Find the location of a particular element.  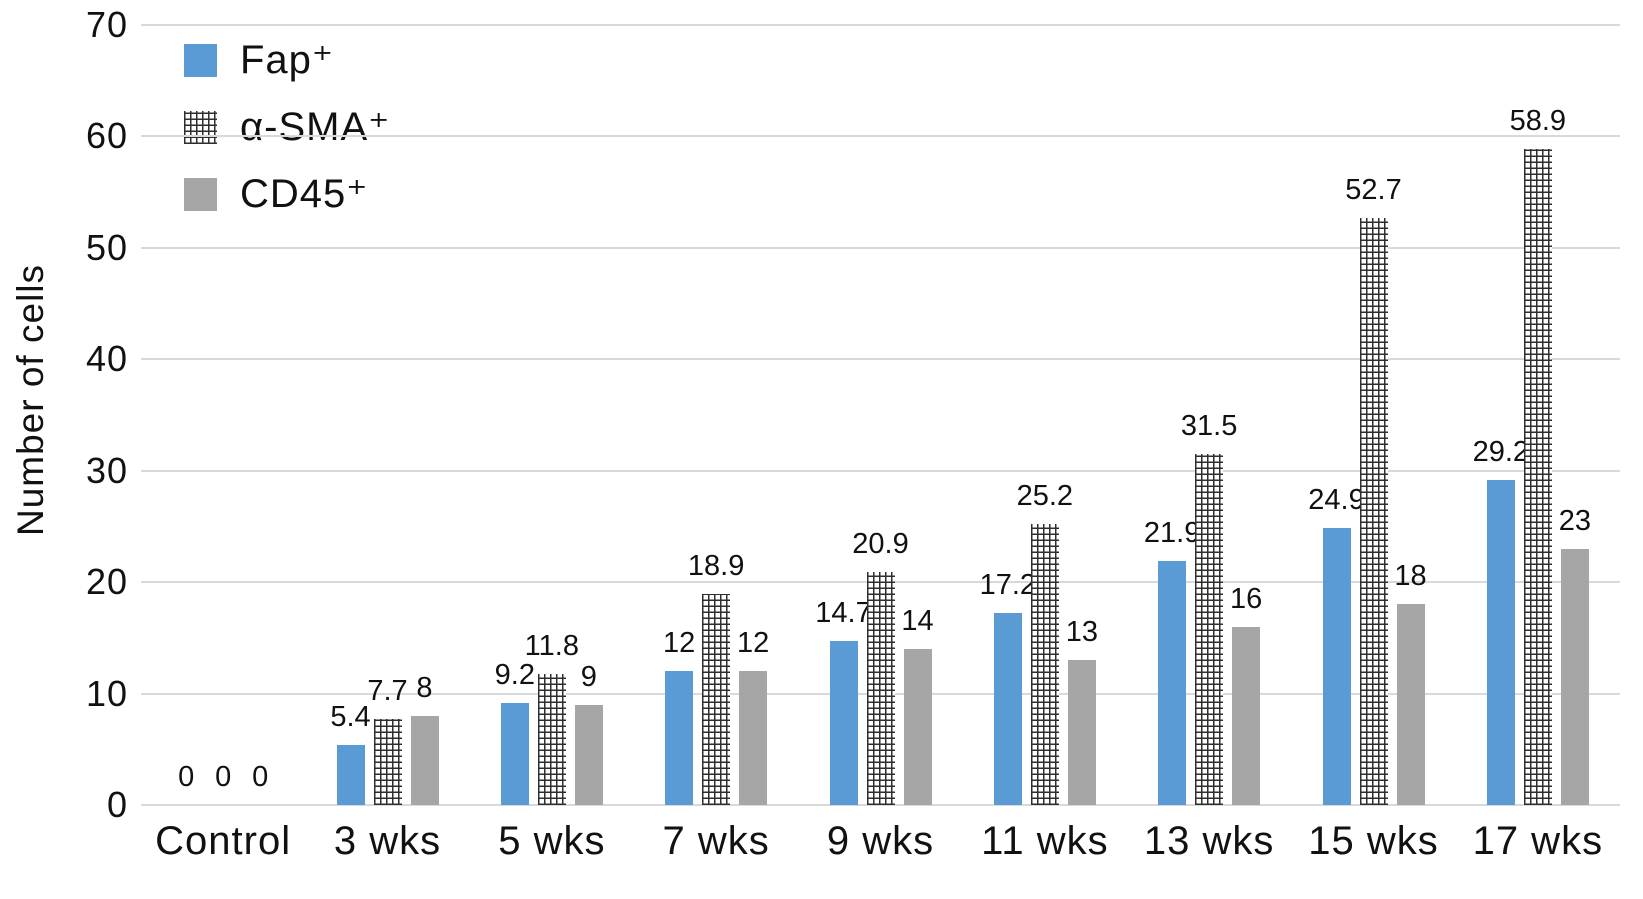

legend-item-asma: α-SMA⁺ is located at coordinates (287, 127).